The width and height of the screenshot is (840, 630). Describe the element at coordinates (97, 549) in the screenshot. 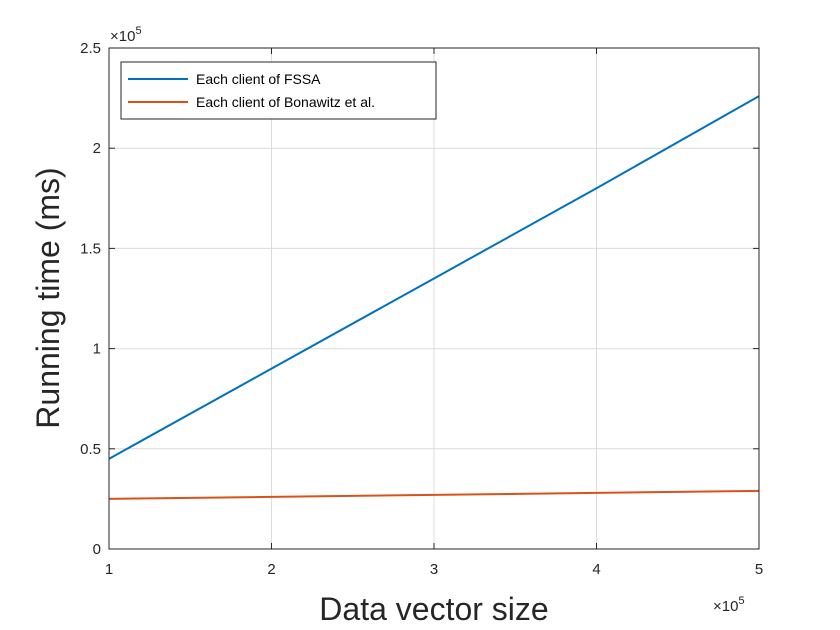

I see `y-tick-label: 0` at that location.